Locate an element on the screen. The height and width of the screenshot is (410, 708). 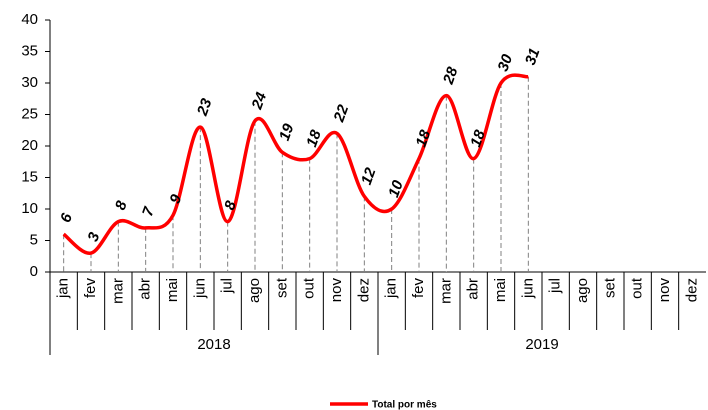
y-tick-label: 40 is located at coordinates (29, 19).